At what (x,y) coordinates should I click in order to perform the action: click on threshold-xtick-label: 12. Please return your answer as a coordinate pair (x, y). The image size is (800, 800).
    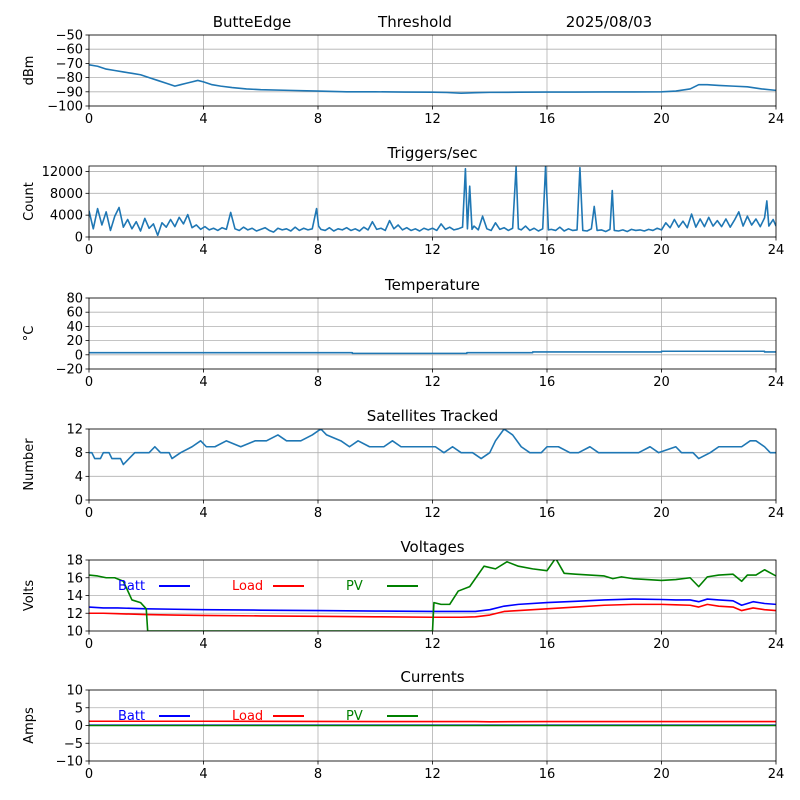
    Looking at the image, I should click on (432, 119).